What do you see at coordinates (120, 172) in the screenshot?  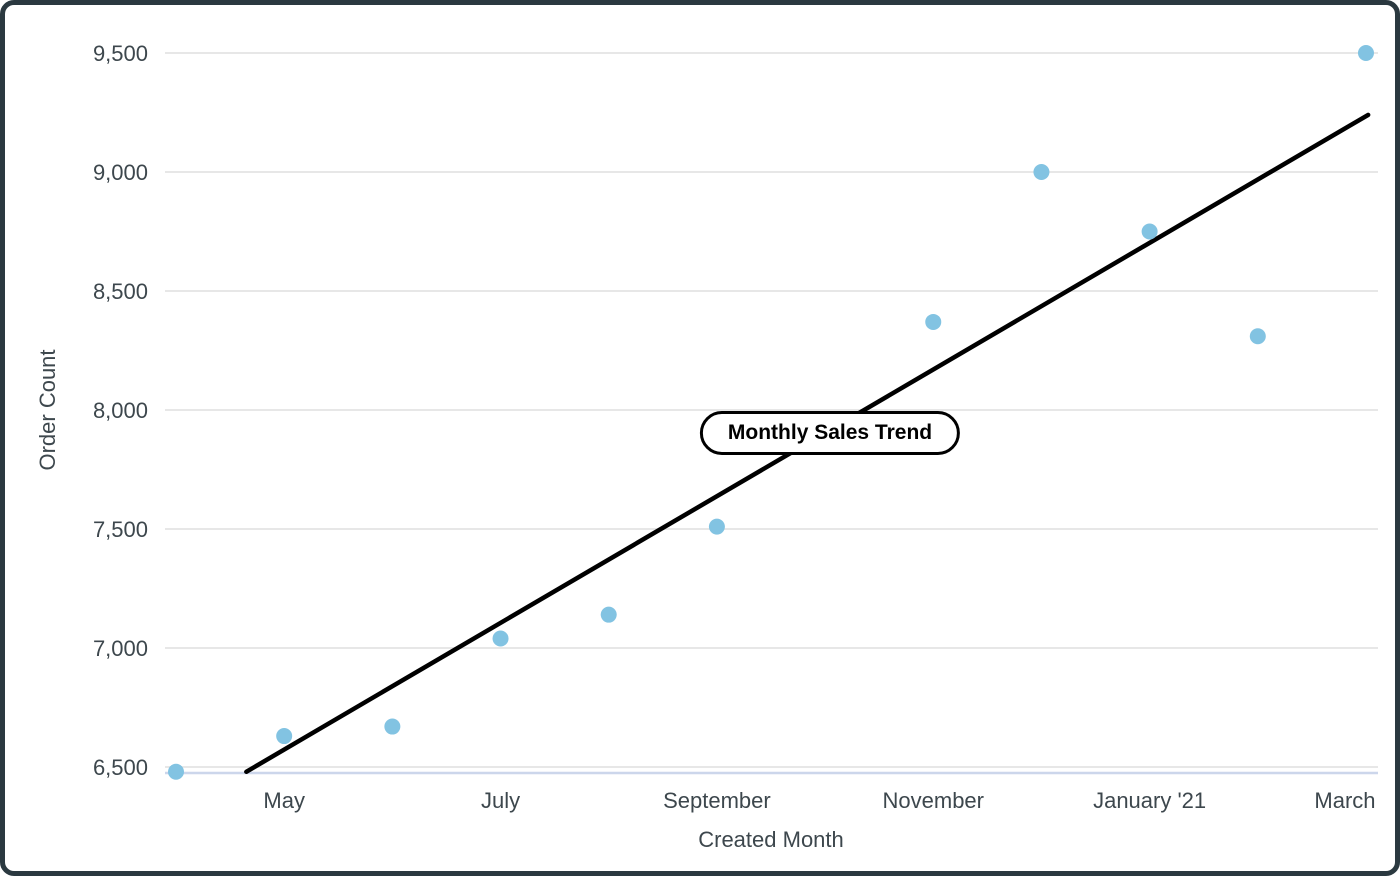 I see `y-axis-tick-label: 9,000` at bounding box center [120, 172].